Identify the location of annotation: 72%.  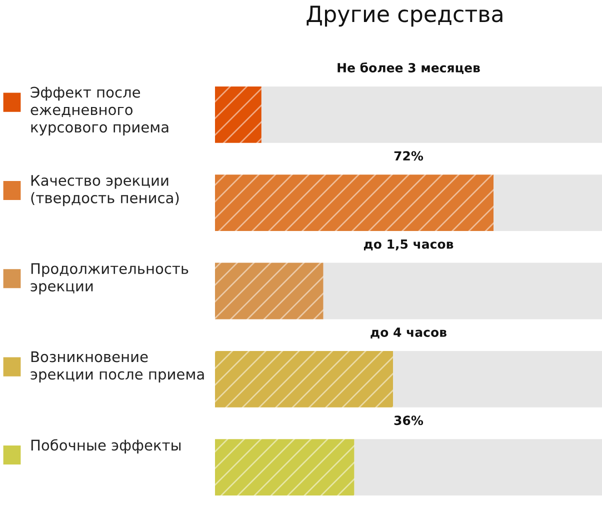
(409, 156).